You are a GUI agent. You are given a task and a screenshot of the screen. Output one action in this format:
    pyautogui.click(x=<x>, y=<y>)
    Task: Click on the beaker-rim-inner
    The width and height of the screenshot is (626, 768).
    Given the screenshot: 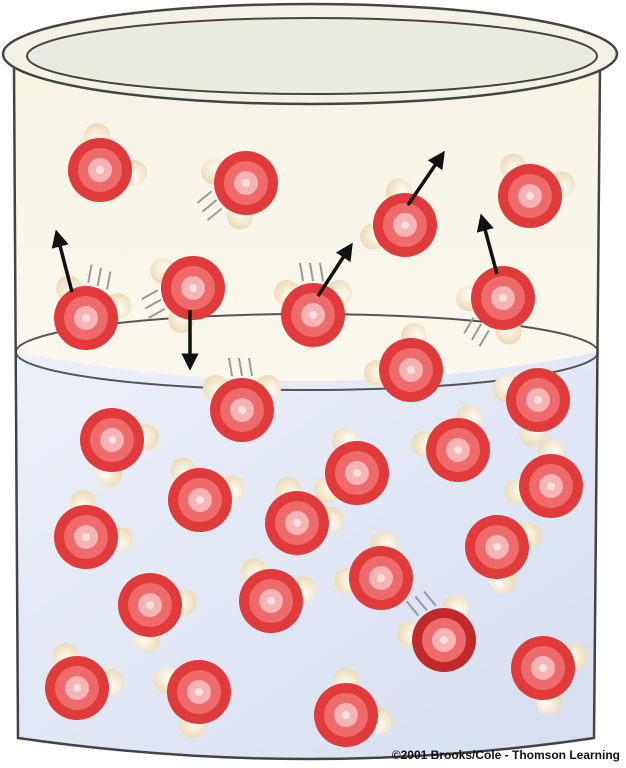 What is the action you would take?
    pyautogui.click(x=312, y=56)
    